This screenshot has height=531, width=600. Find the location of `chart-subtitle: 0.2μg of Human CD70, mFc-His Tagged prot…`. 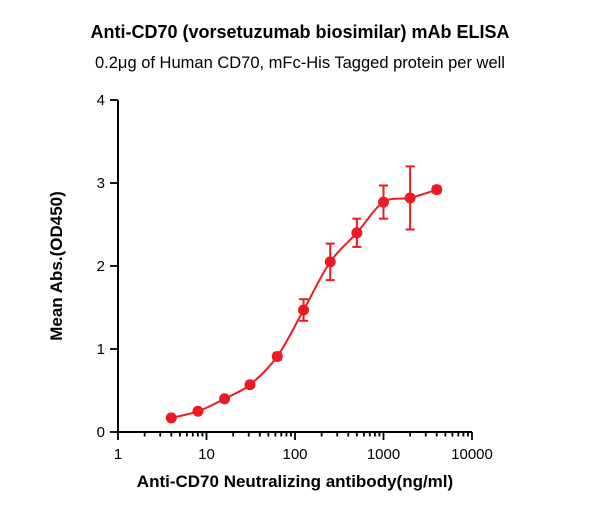

chart-subtitle: 0.2μg of Human CD70, mFc-His Tagged prot… is located at coordinates (300, 63).